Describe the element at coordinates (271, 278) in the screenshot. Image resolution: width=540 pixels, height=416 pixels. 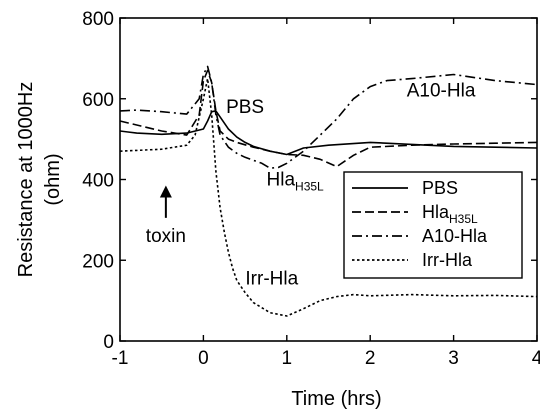
I see `annotation-irr-hla: Irr-Hla` at that location.